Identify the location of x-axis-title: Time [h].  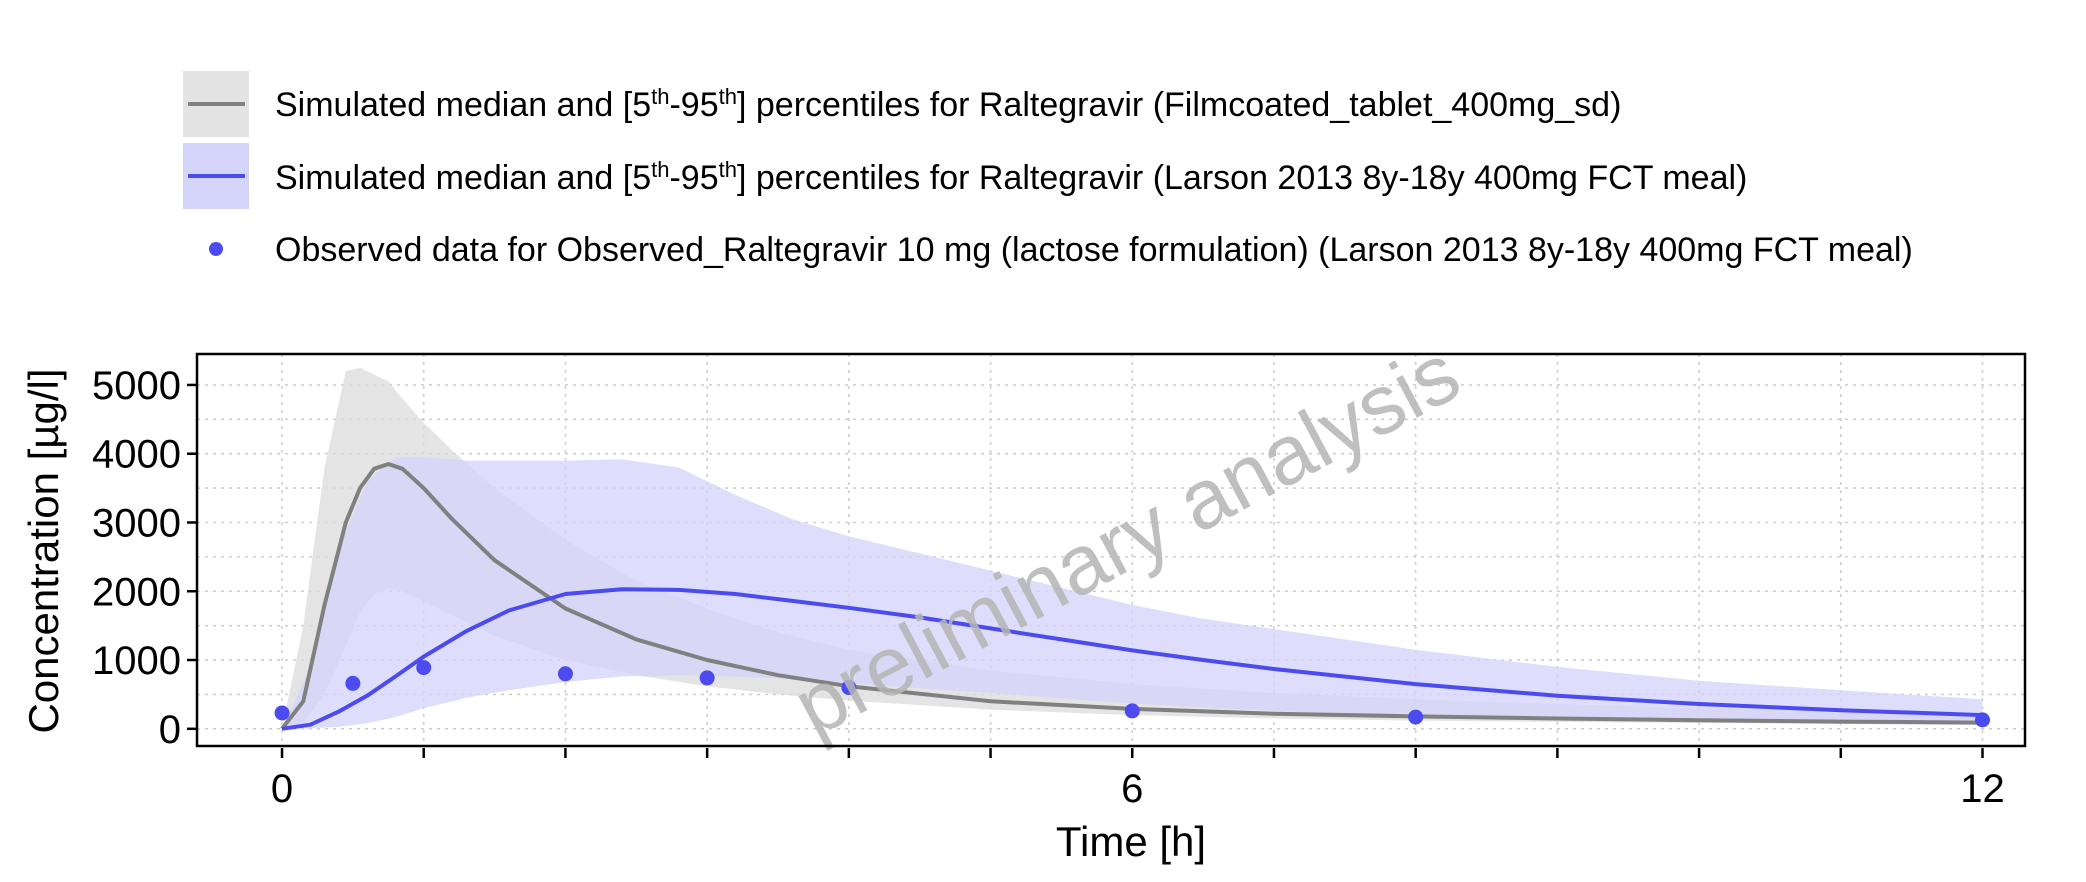
(1131, 841).